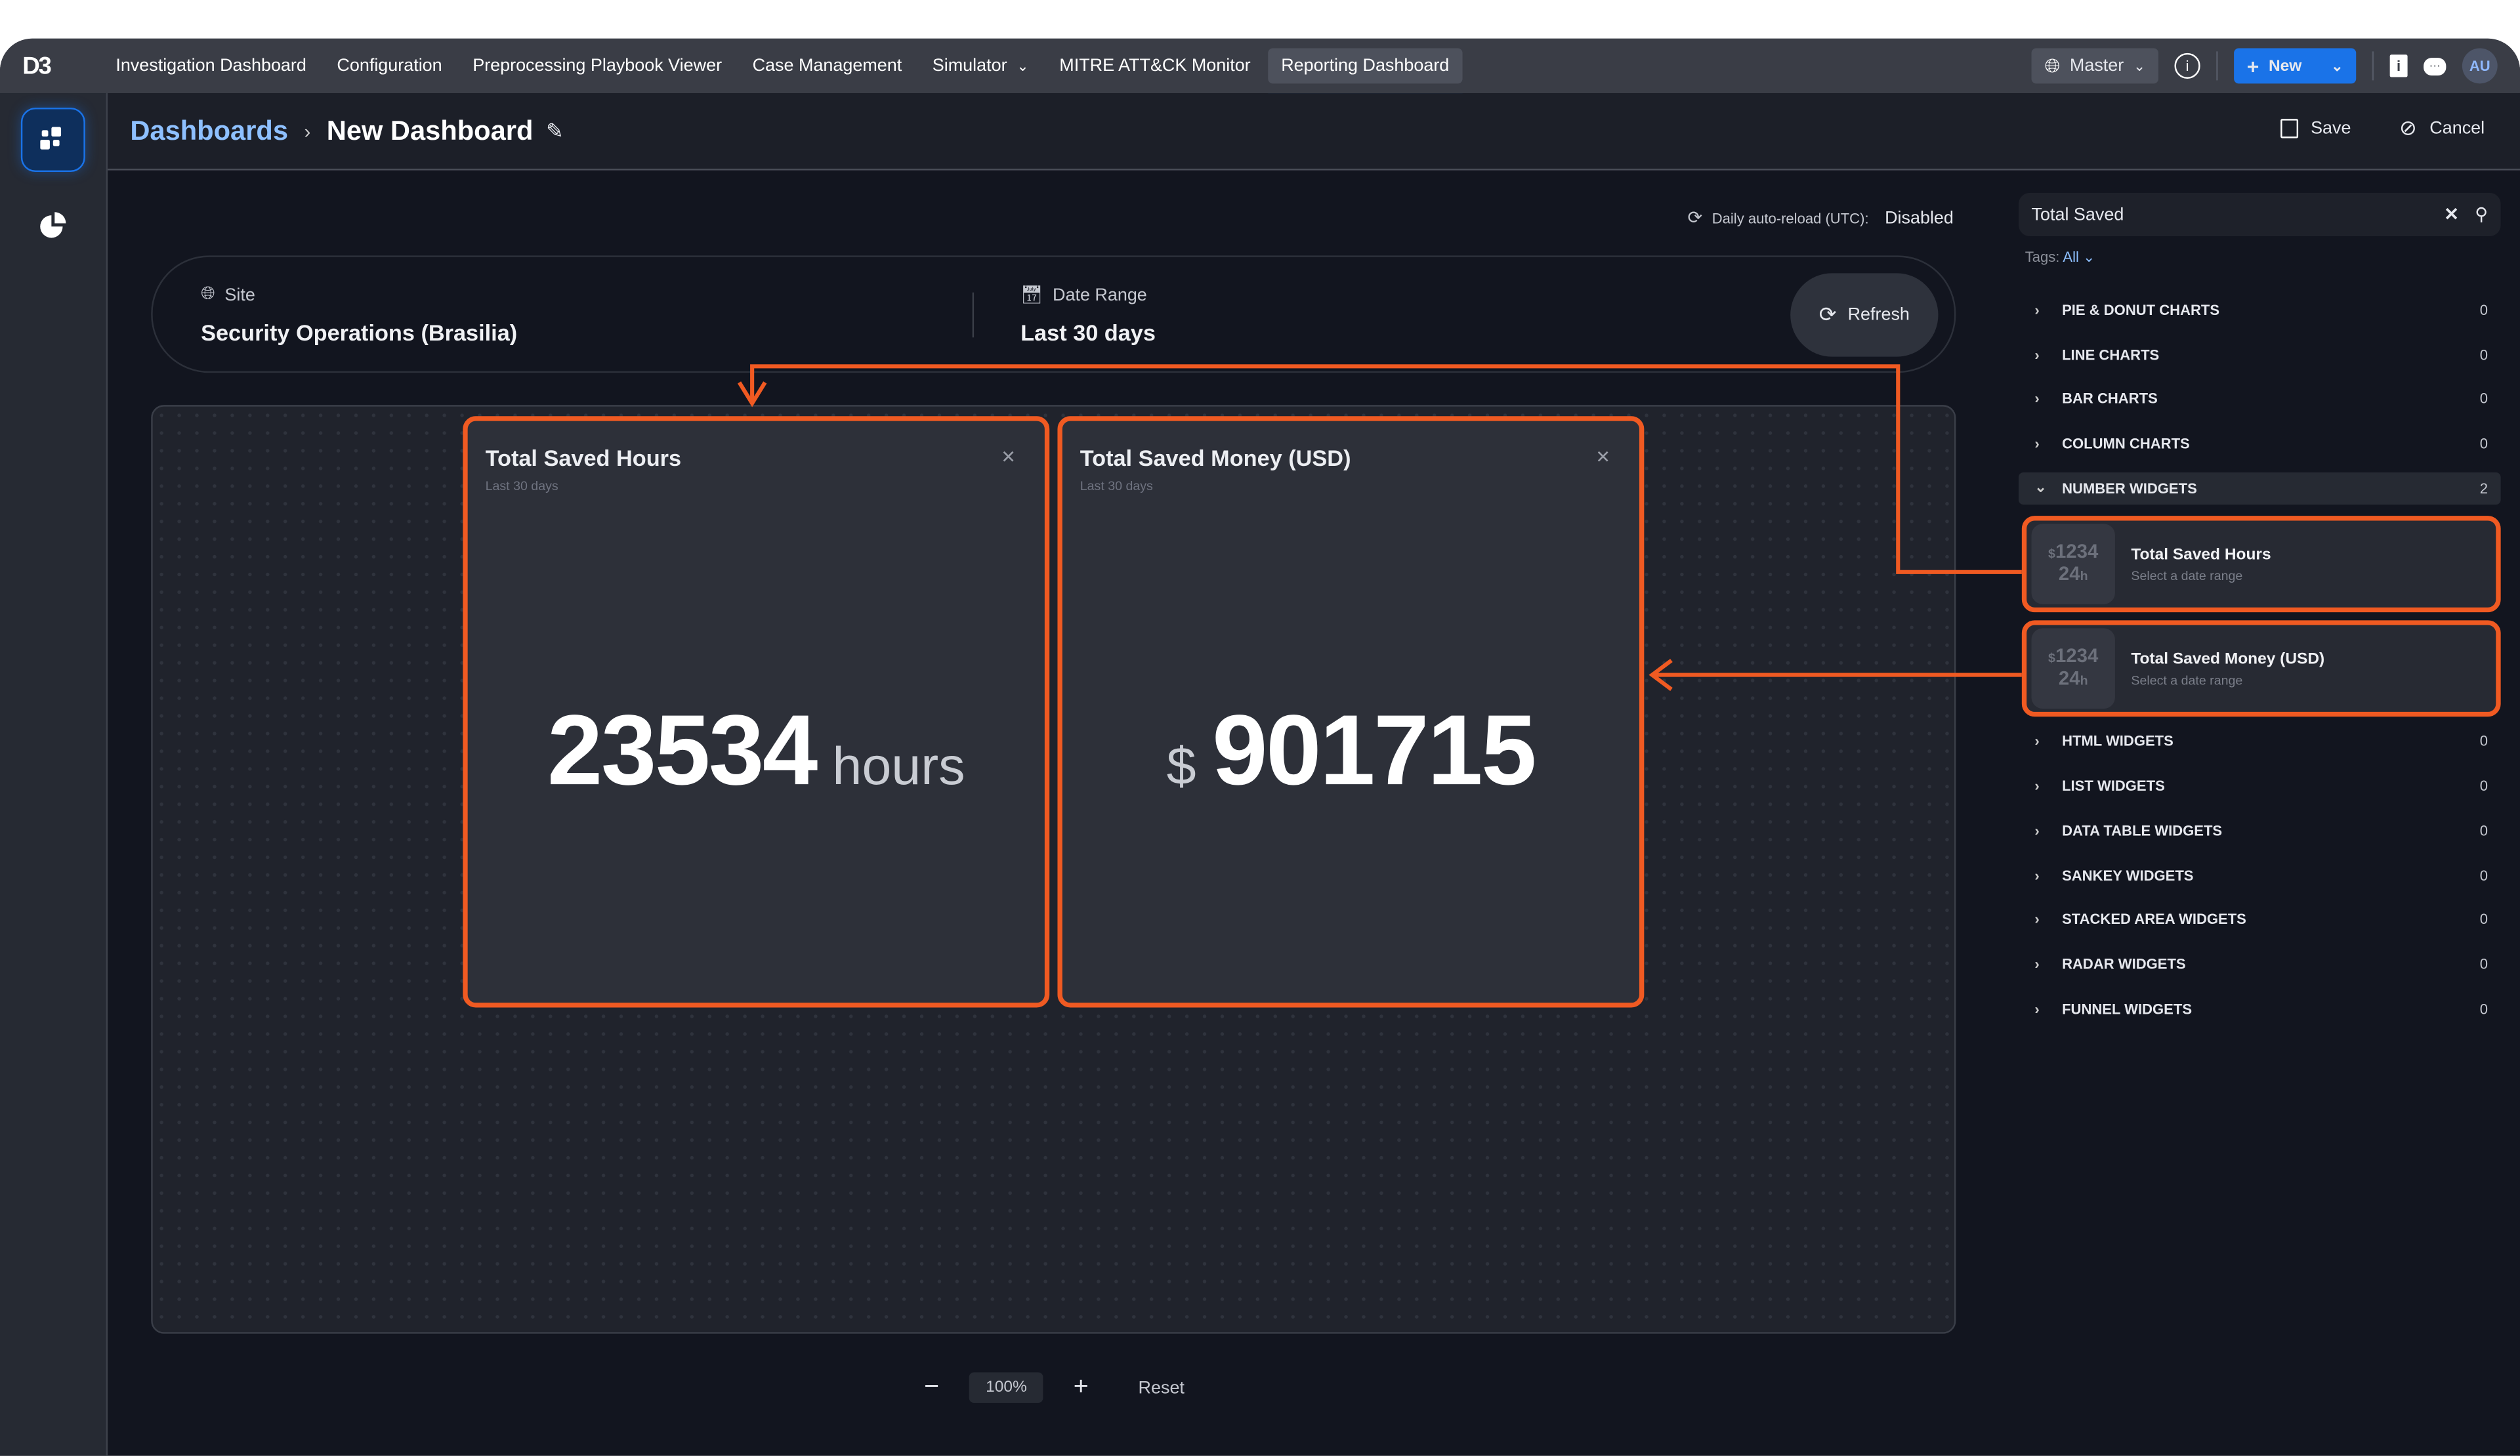 This screenshot has height=1456, width=2520. What do you see at coordinates (1081, 1387) in the screenshot?
I see `zoom-in-button: +` at bounding box center [1081, 1387].